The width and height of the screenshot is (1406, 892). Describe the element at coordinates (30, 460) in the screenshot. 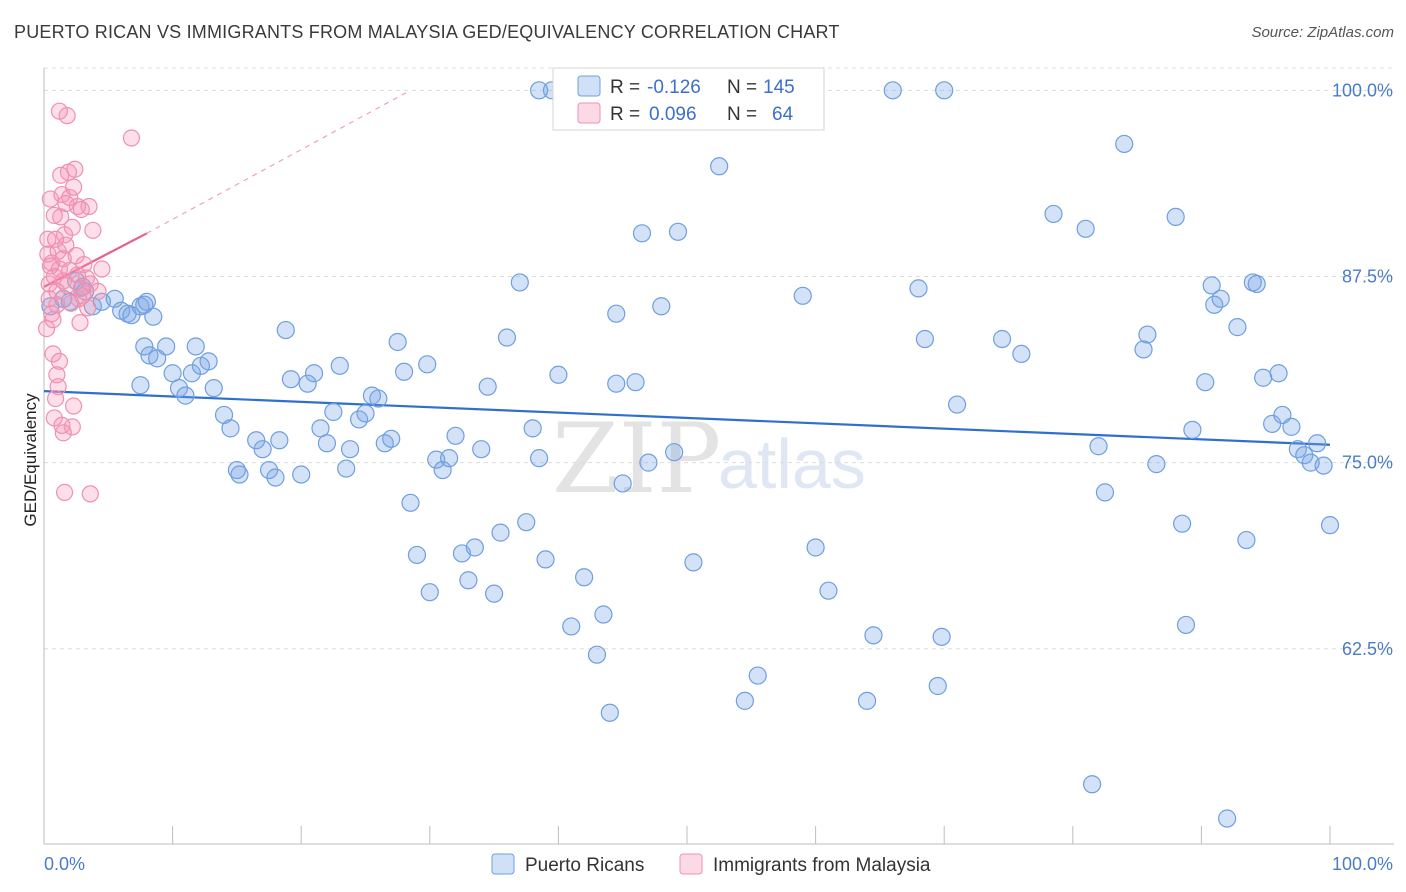

I see `y-axis-label: GED/Equivalency` at that location.